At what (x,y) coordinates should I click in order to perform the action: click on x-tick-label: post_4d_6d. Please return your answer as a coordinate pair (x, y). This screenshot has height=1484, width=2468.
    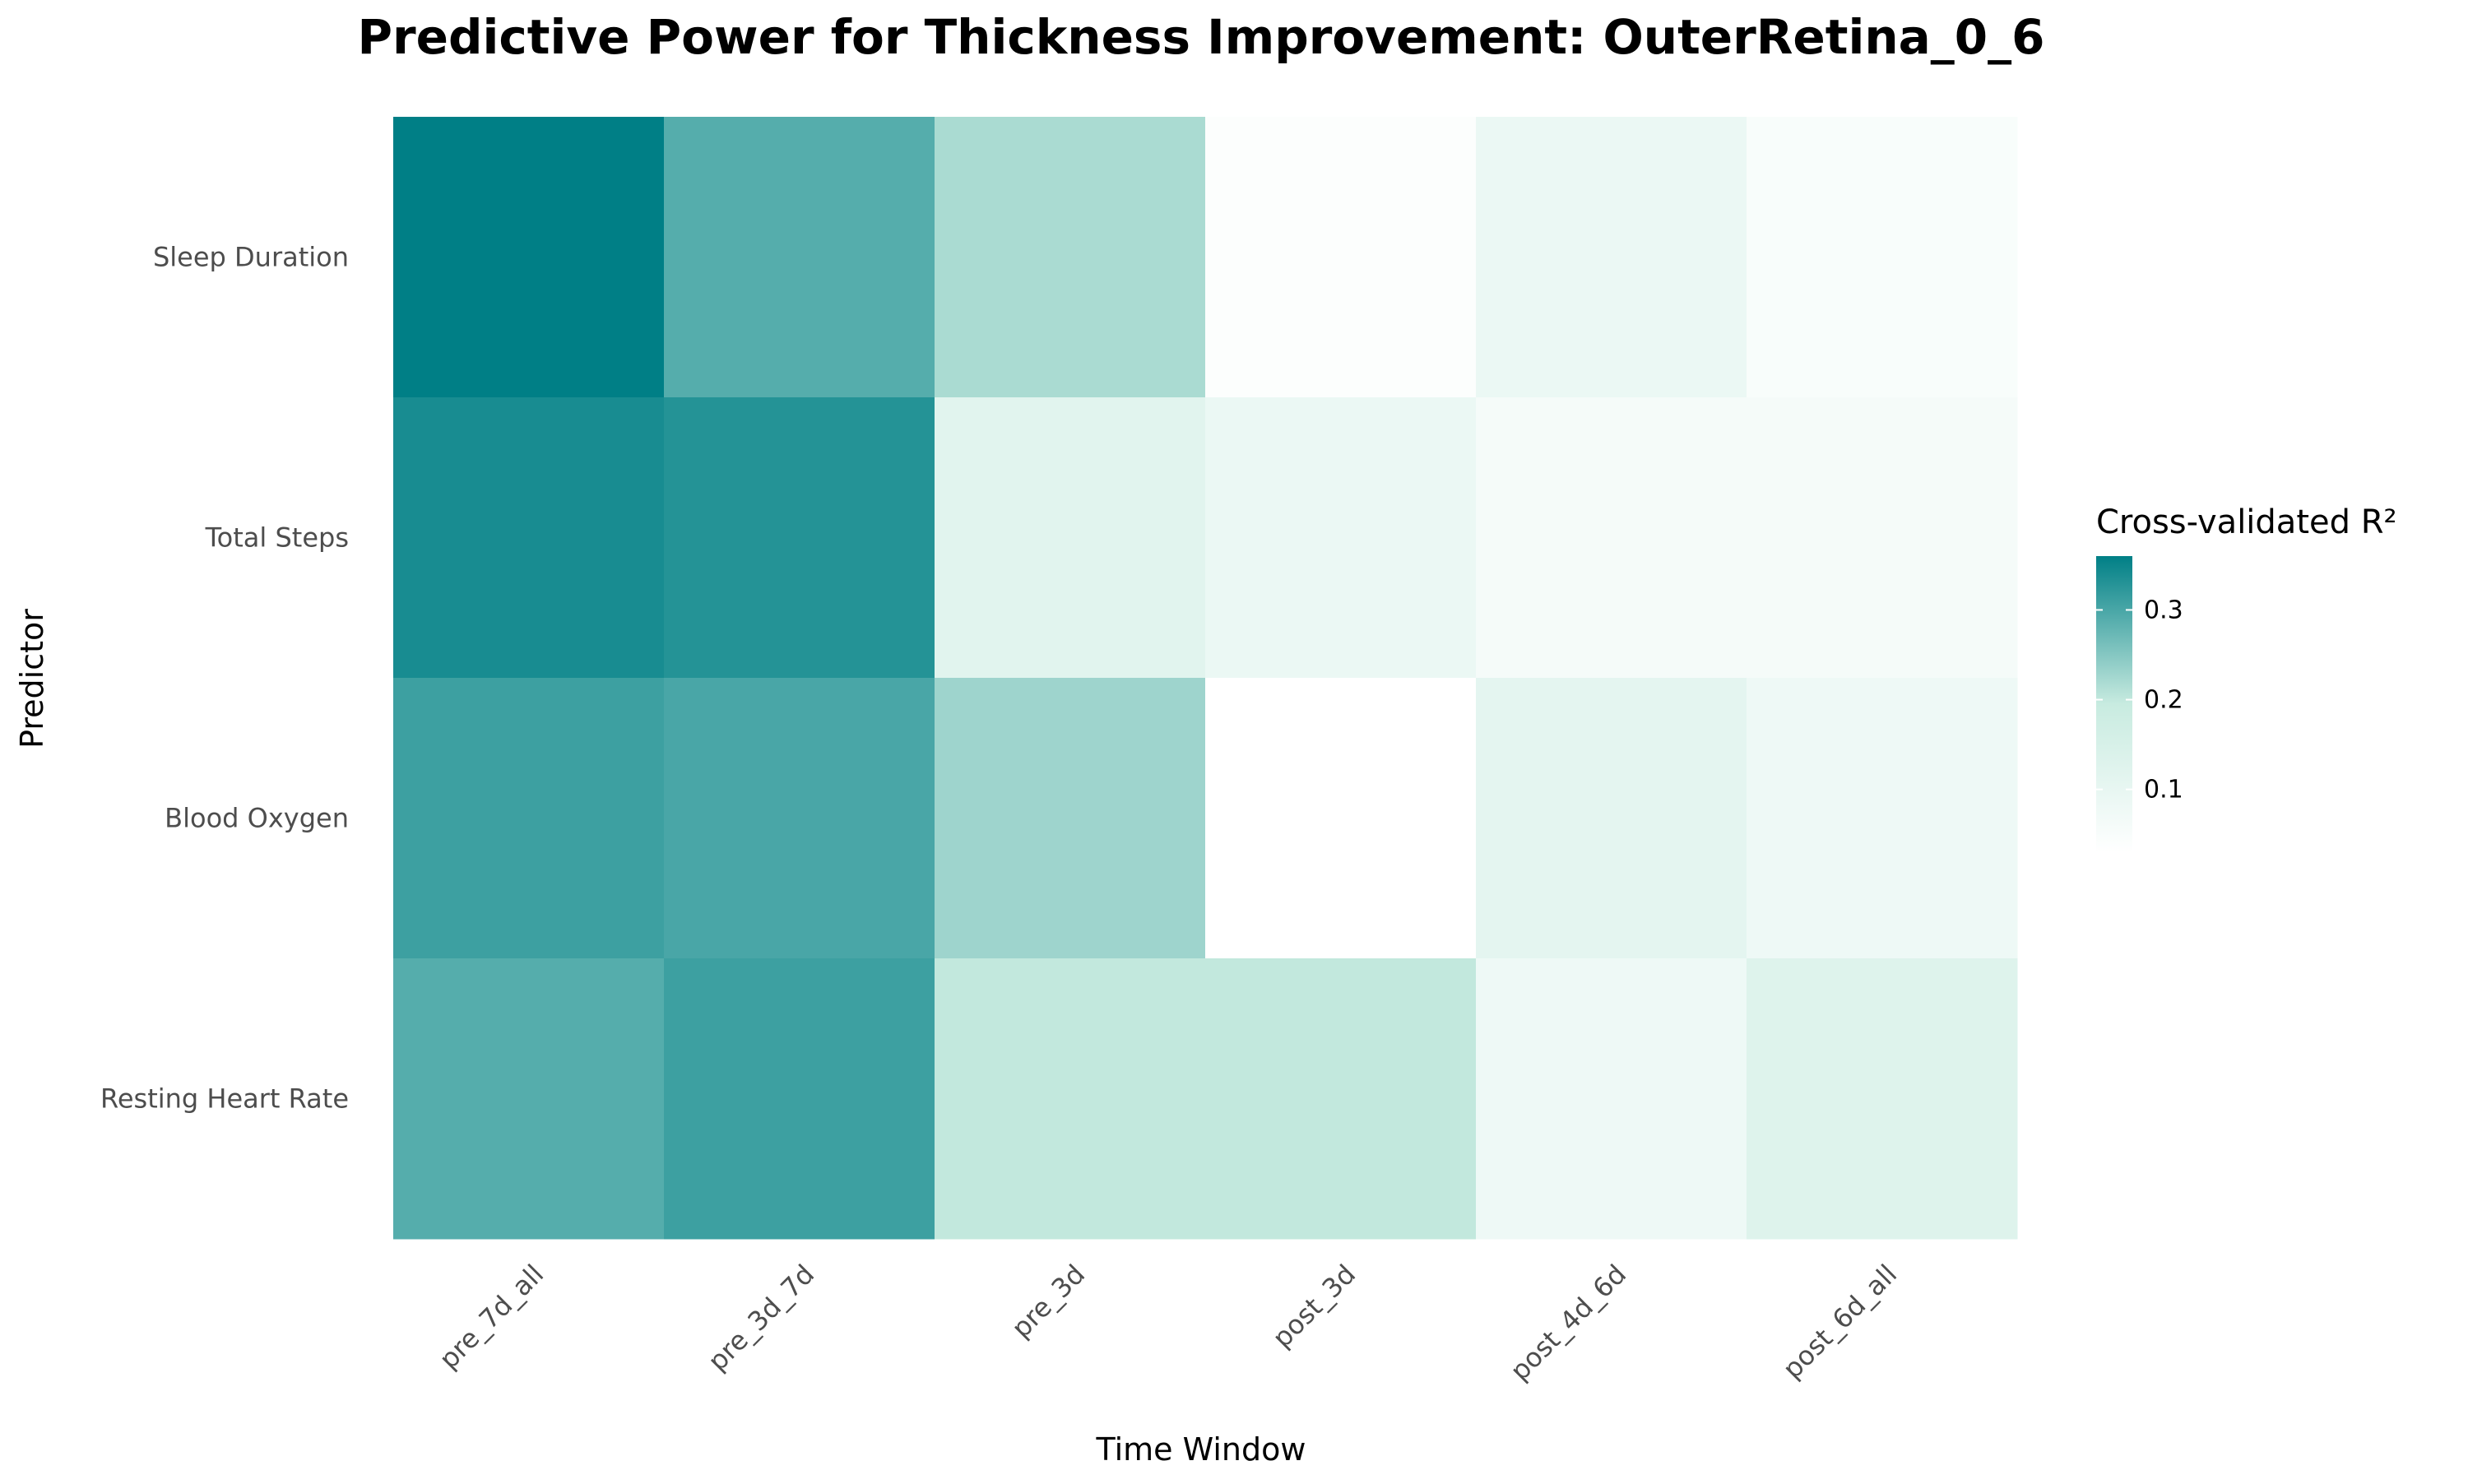
    Looking at the image, I should click on (1568, 1323).